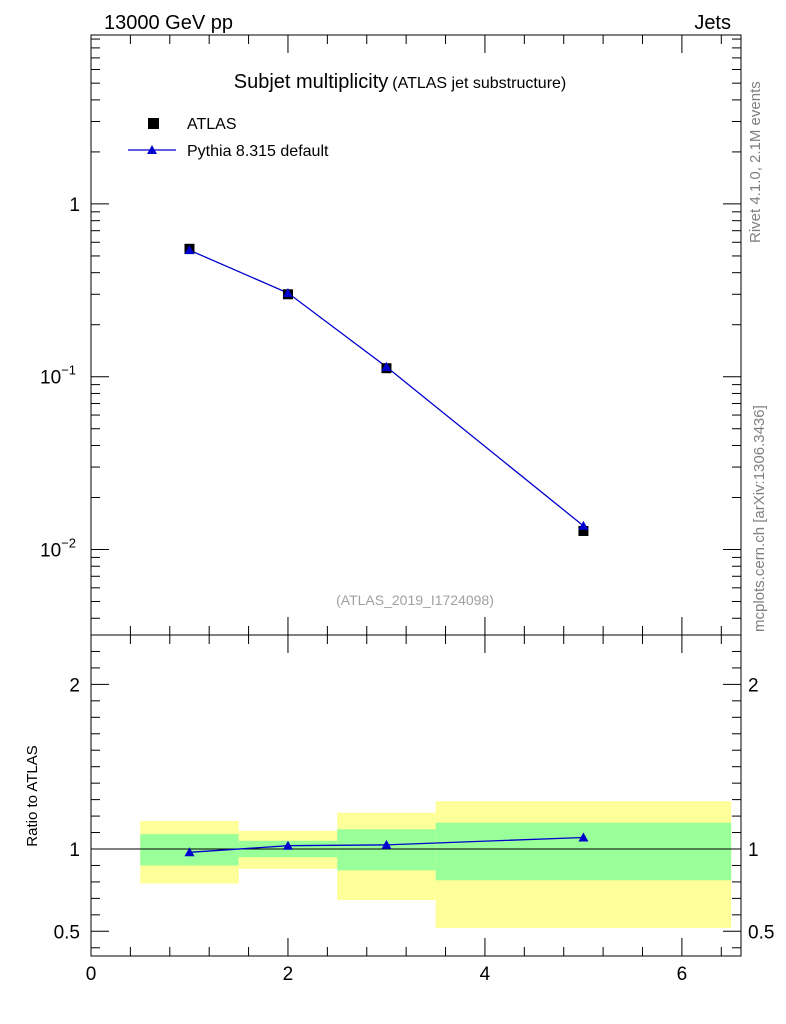  I want to click on ratio-y-tick-label-1: 1, so click(74, 850).